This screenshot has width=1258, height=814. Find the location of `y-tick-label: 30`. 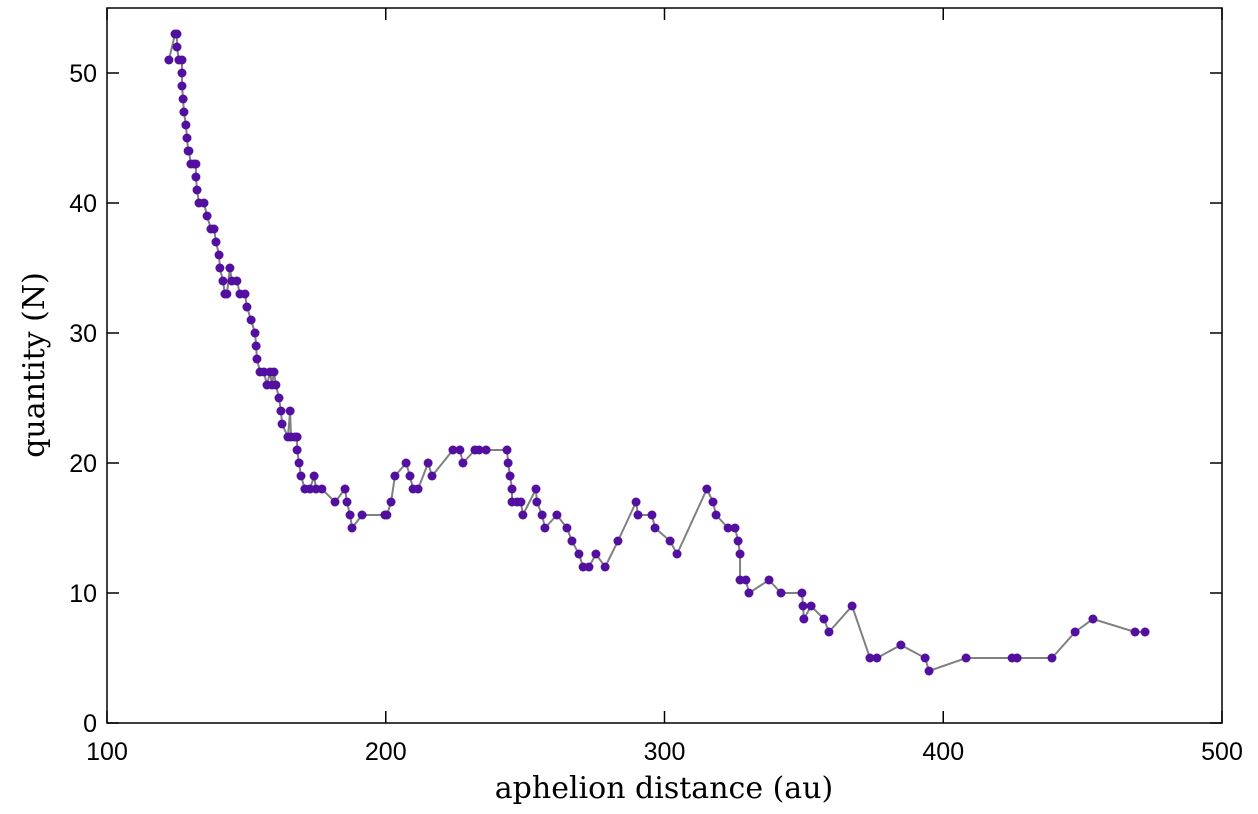

y-tick-label: 30 is located at coordinates (83, 334).